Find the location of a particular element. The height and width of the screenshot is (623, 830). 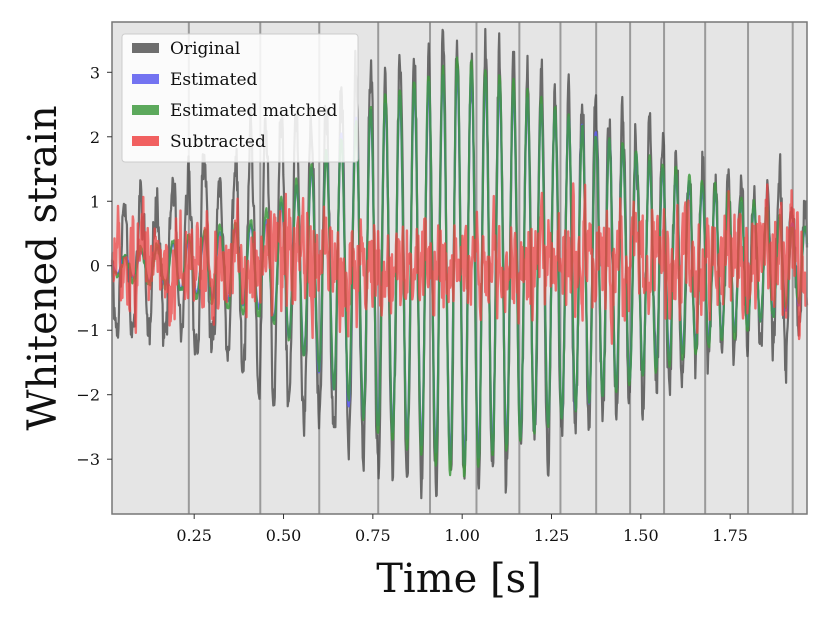

x-axis-label: Time [s] is located at coordinates (459, 579).